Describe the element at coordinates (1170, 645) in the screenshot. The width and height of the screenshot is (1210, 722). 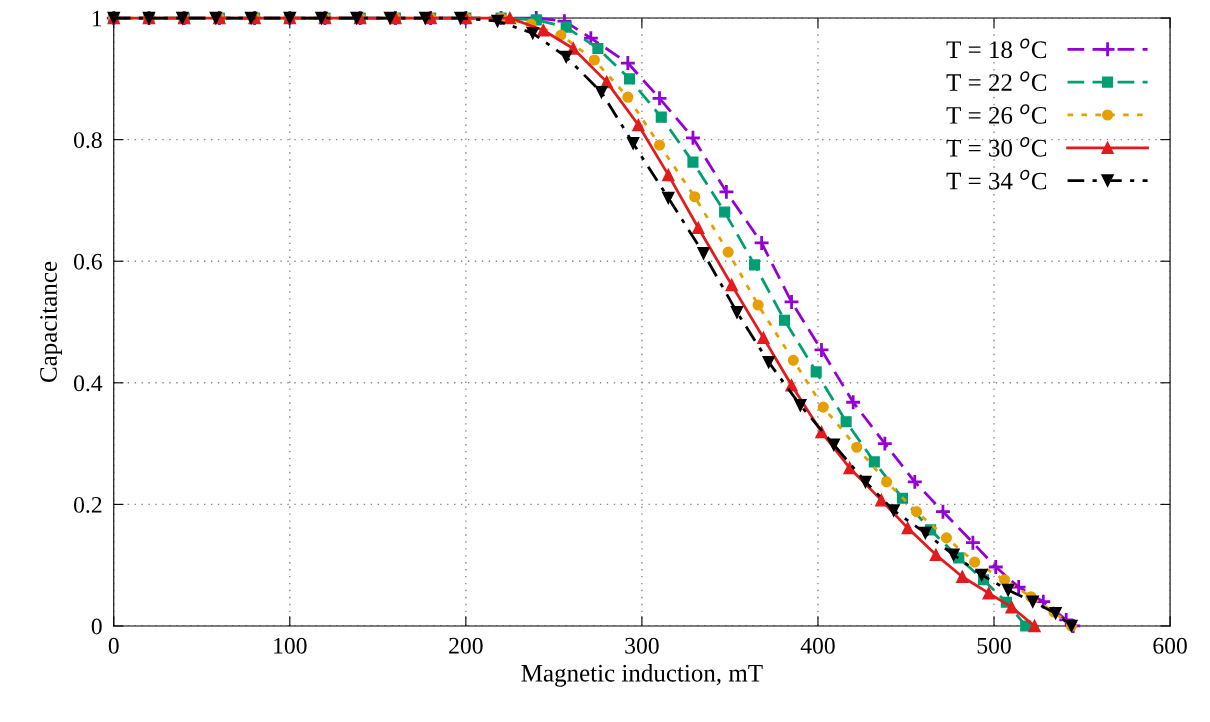
I see `x-tick-label: 600` at that location.